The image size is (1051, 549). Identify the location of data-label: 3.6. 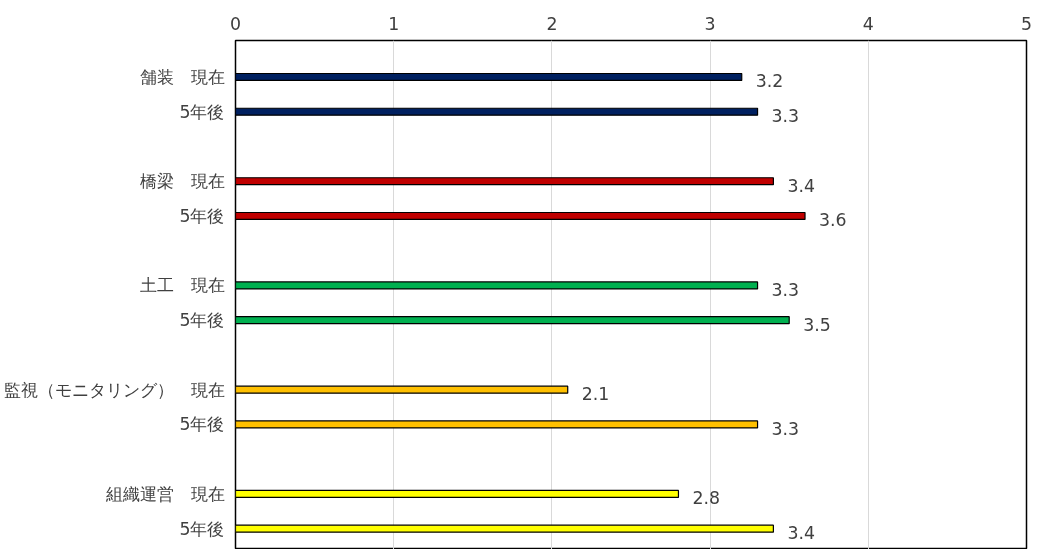
(833, 220).